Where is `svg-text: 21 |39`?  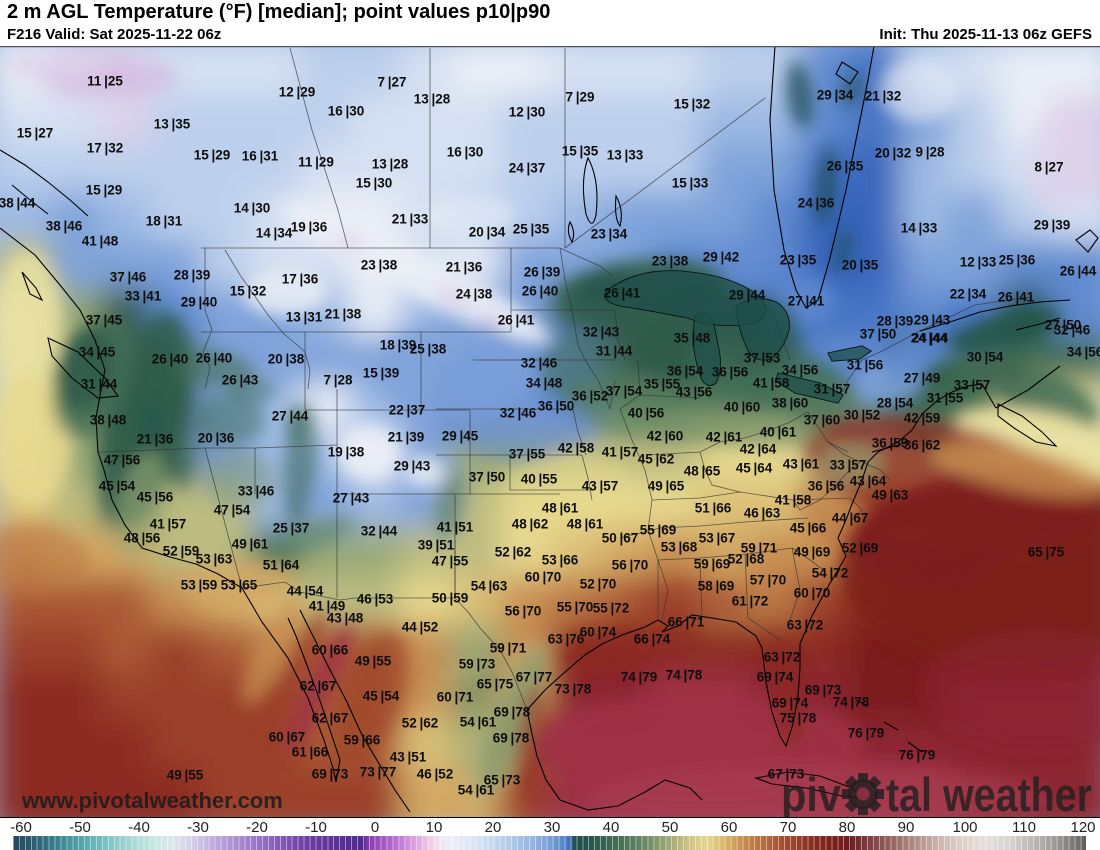 svg-text: 21 |39 is located at coordinates (406, 437).